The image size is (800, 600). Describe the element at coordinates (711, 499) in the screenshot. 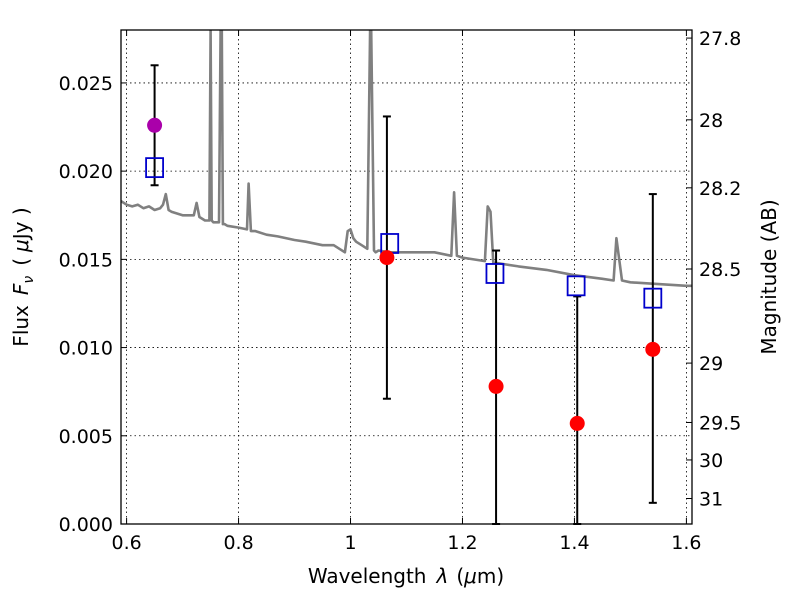

I see `magnitude-tick-label: 31` at that location.